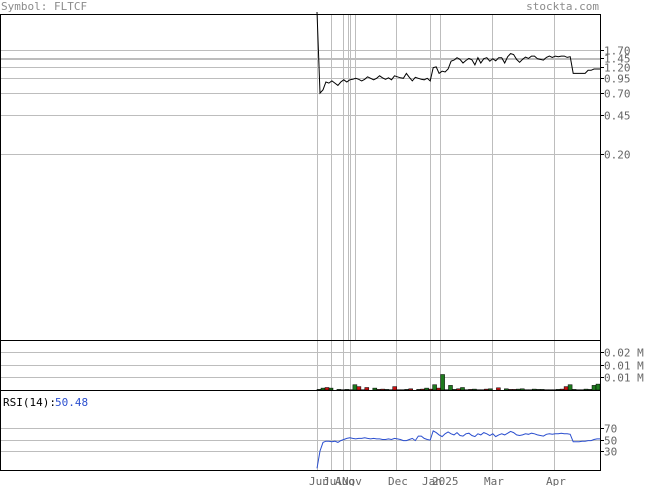 This screenshot has height=486, width=655. Describe the element at coordinates (458, 382) in the screenshot. I see `volume-bars` at that location.